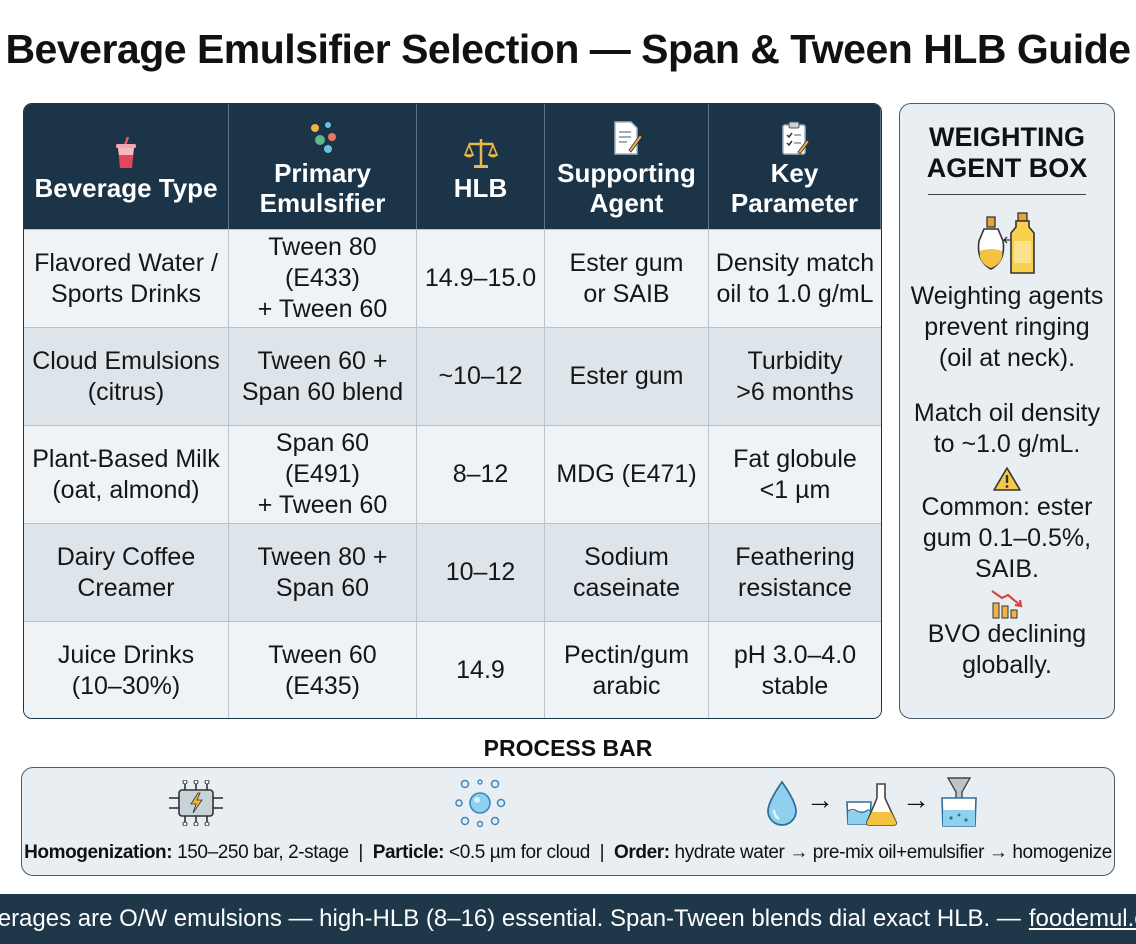 The width and height of the screenshot is (1136, 944). I want to click on warning-icon, so click(1007, 479).